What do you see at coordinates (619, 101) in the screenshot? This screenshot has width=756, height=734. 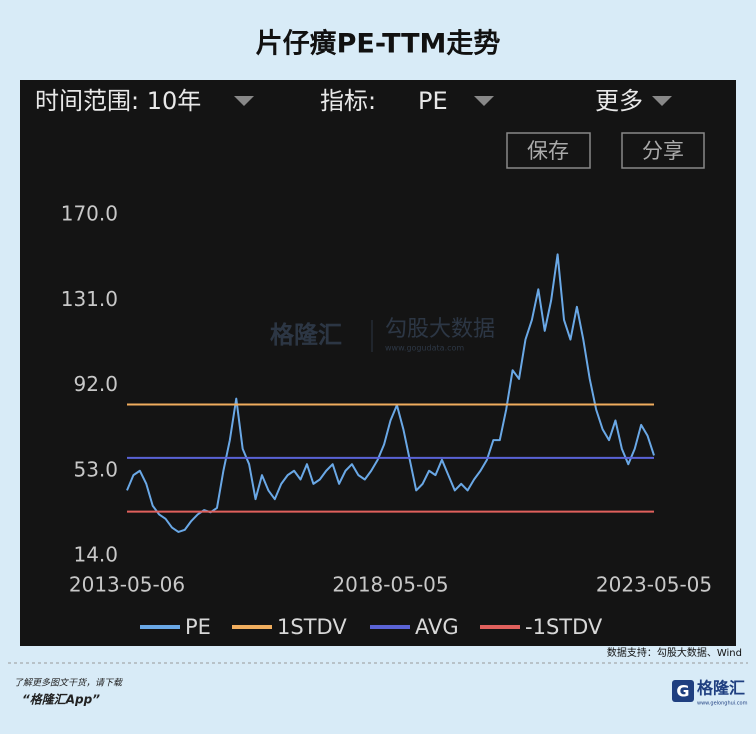 I see `more-label: 更多` at bounding box center [619, 101].